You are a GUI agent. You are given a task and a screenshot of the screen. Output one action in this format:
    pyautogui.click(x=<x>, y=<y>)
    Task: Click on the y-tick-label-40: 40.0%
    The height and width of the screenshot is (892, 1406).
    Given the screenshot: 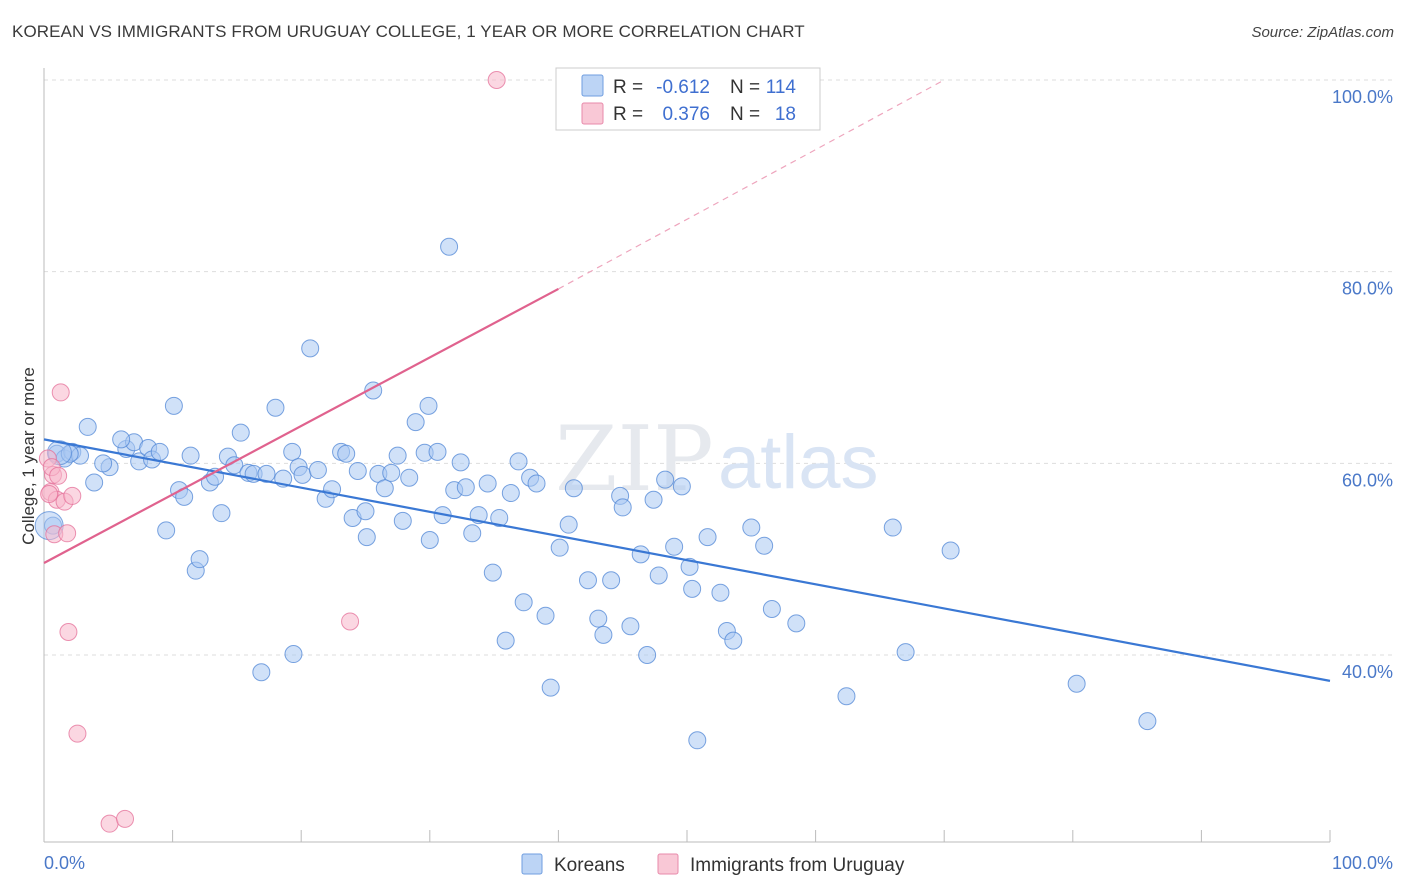 What is the action you would take?
    pyautogui.click(x=1367, y=672)
    